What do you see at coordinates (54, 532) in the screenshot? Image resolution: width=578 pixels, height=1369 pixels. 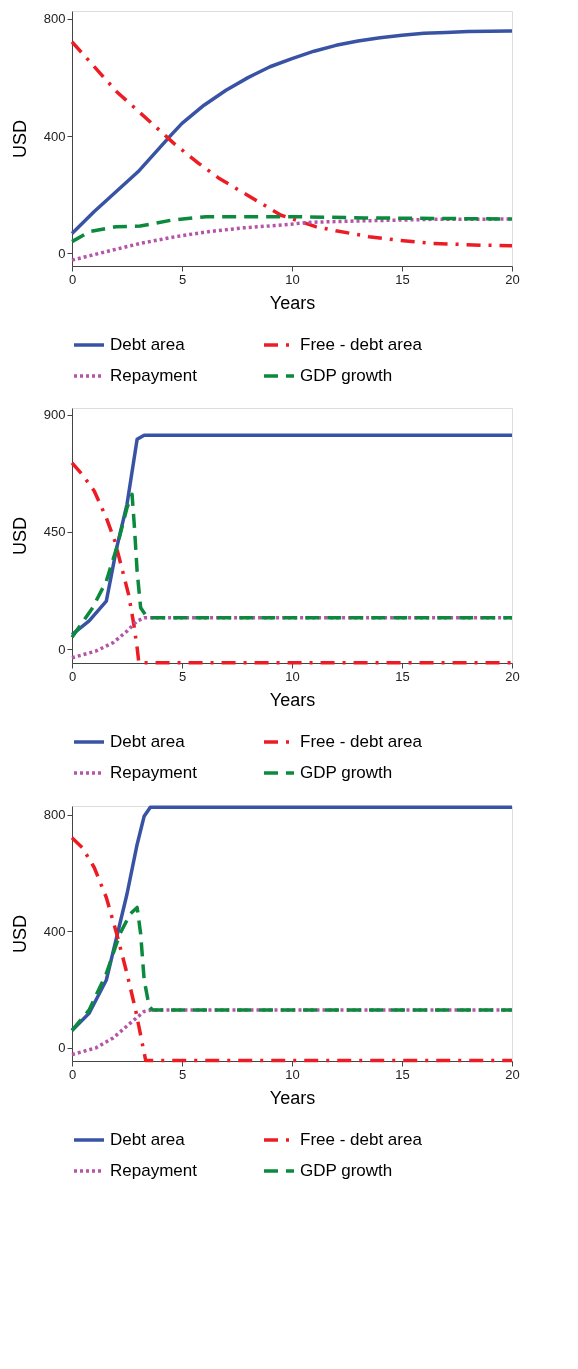 I see `y-tick-label: 450` at bounding box center [54, 532].